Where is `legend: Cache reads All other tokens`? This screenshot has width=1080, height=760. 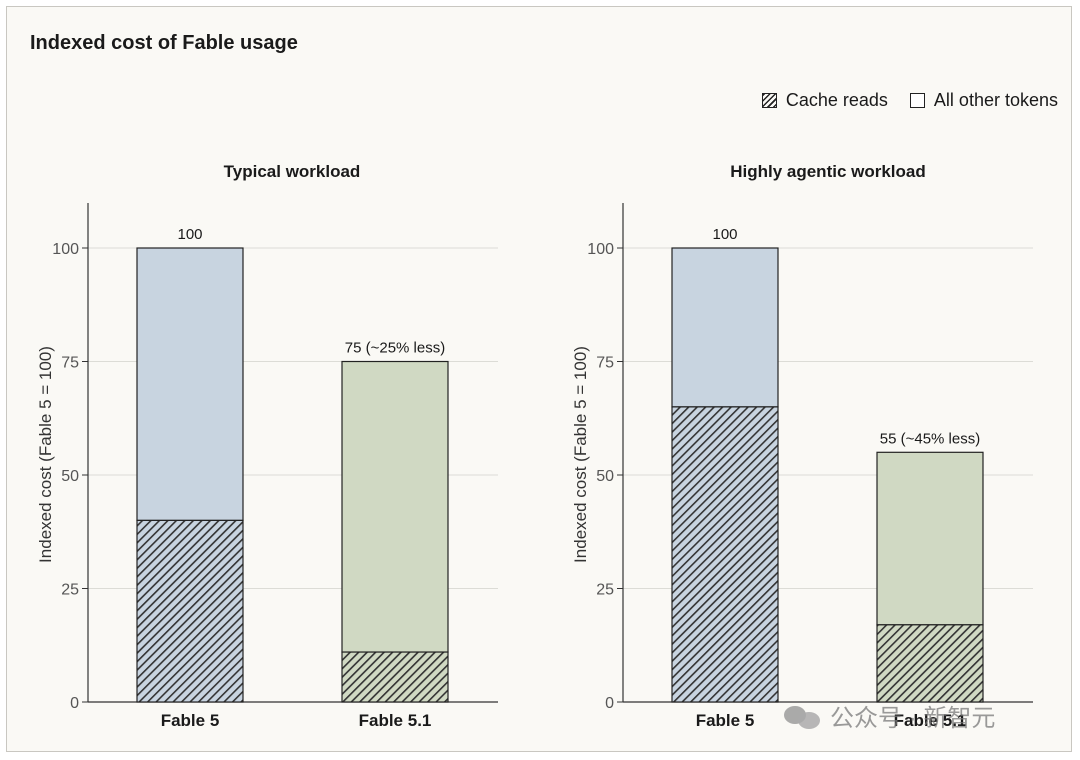
legend: Cache reads All other tokens is located at coordinates (909, 100).